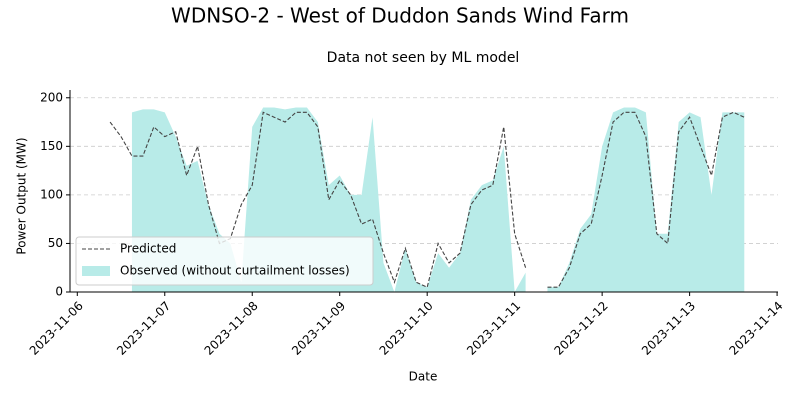 This screenshot has width=800, height=400. Describe the element at coordinates (22, 195) in the screenshot. I see `y-axis-label: Power Output (MW)` at that location.